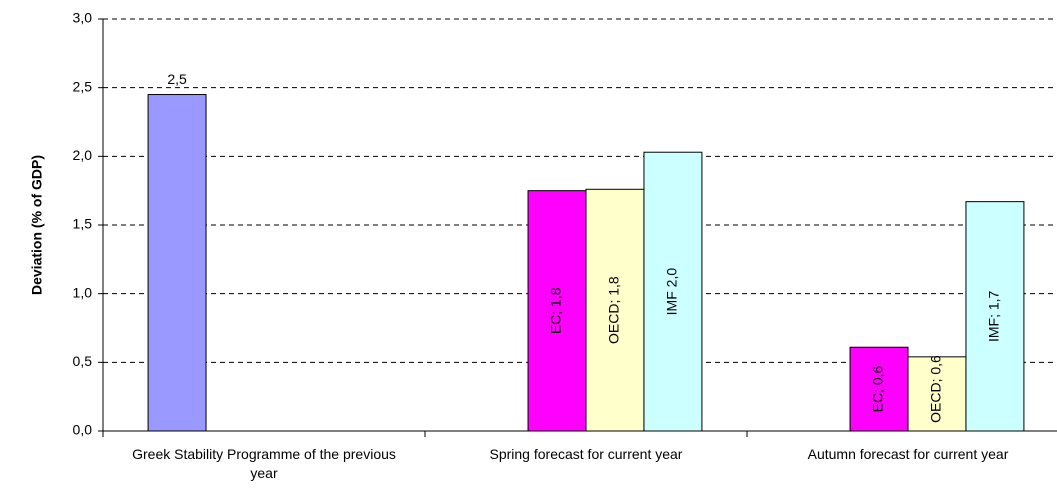 Image resolution: width=1057 pixels, height=499 pixels. I want to click on value-label: IMF; 1,7, so click(994, 316).